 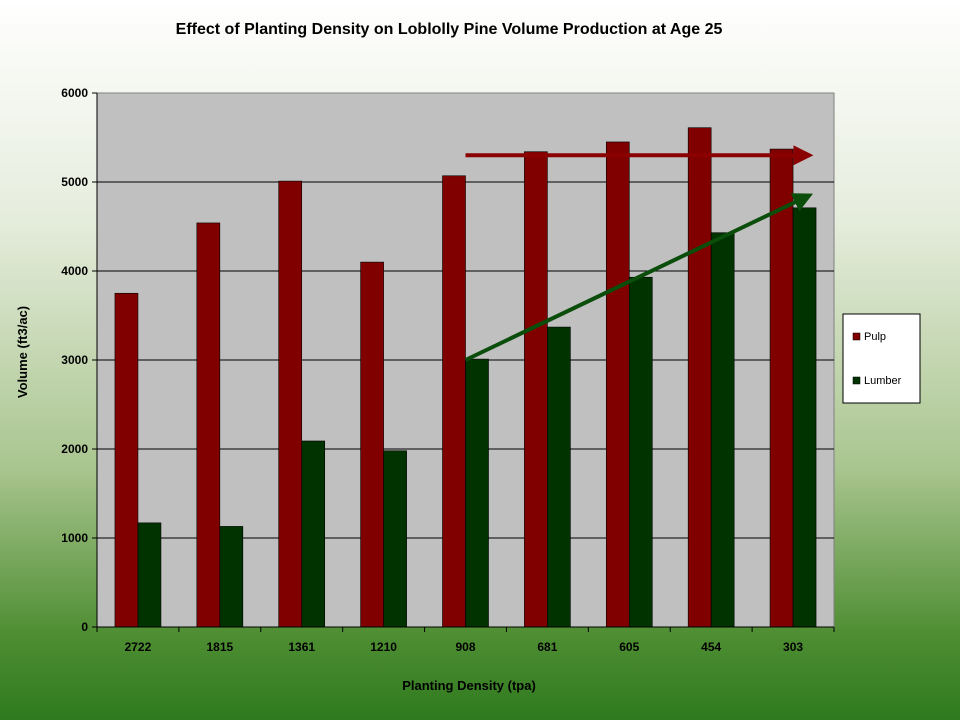 What do you see at coordinates (875, 337) in the screenshot?
I see `legend-label-pulp: Pulp` at bounding box center [875, 337].